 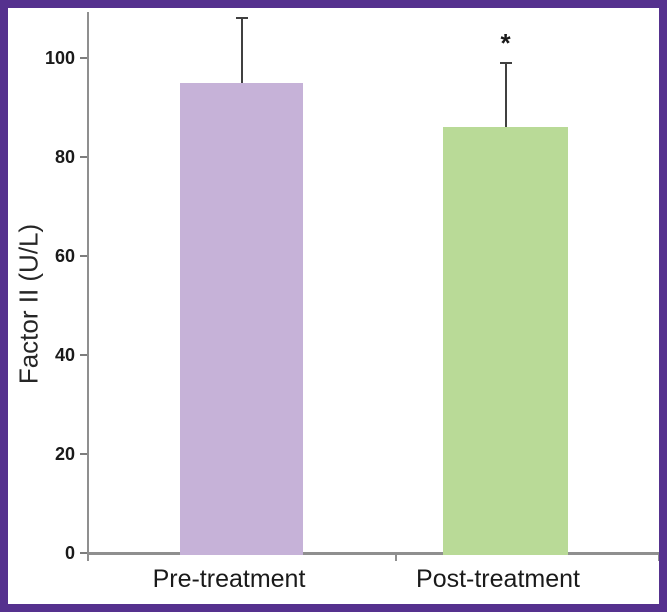 What do you see at coordinates (505, 341) in the screenshot?
I see `bar-post-treatment` at bounding box center [505, 341].